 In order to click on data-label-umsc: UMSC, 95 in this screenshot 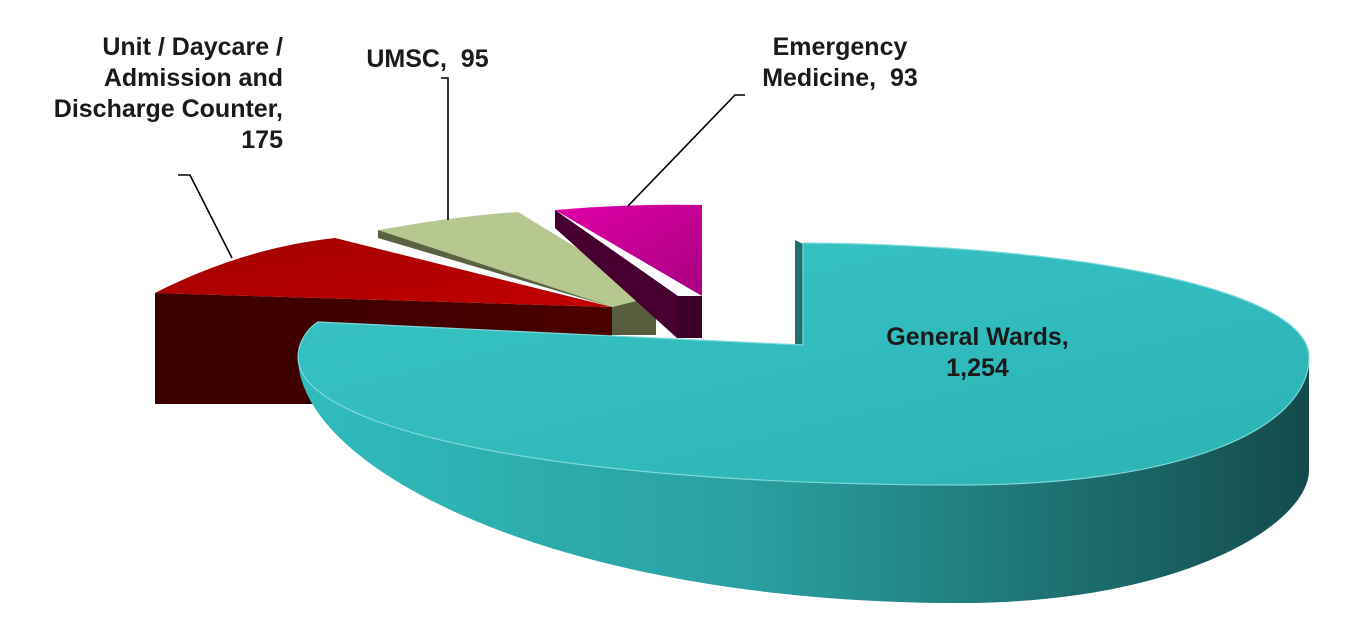, I will do `click(427, 59)`.